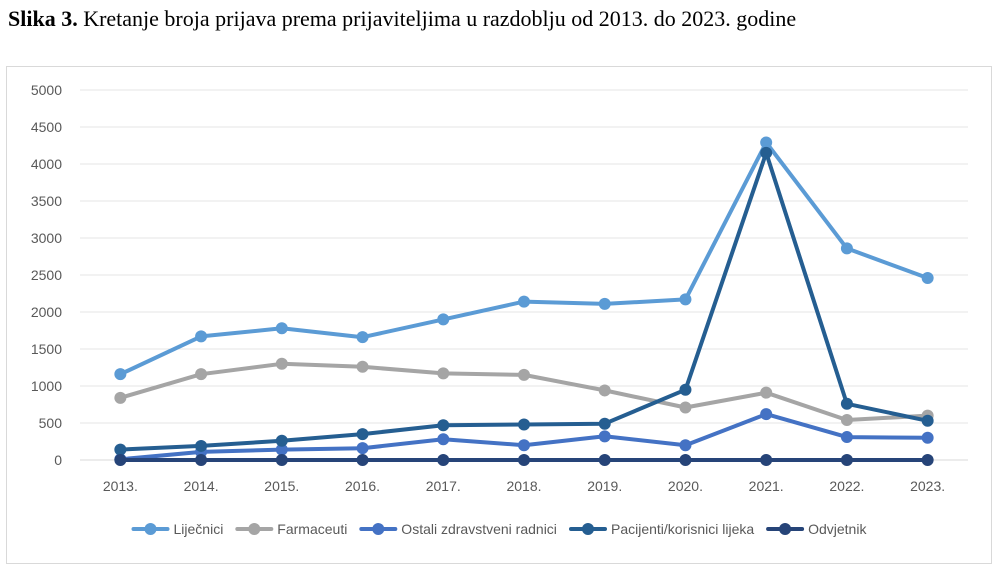 The image size is (1000, 569). What do you see at coordinates (46, 386) in the screenshot?
I see `y-tick-label: 1000` at bounding box center [46, 386].